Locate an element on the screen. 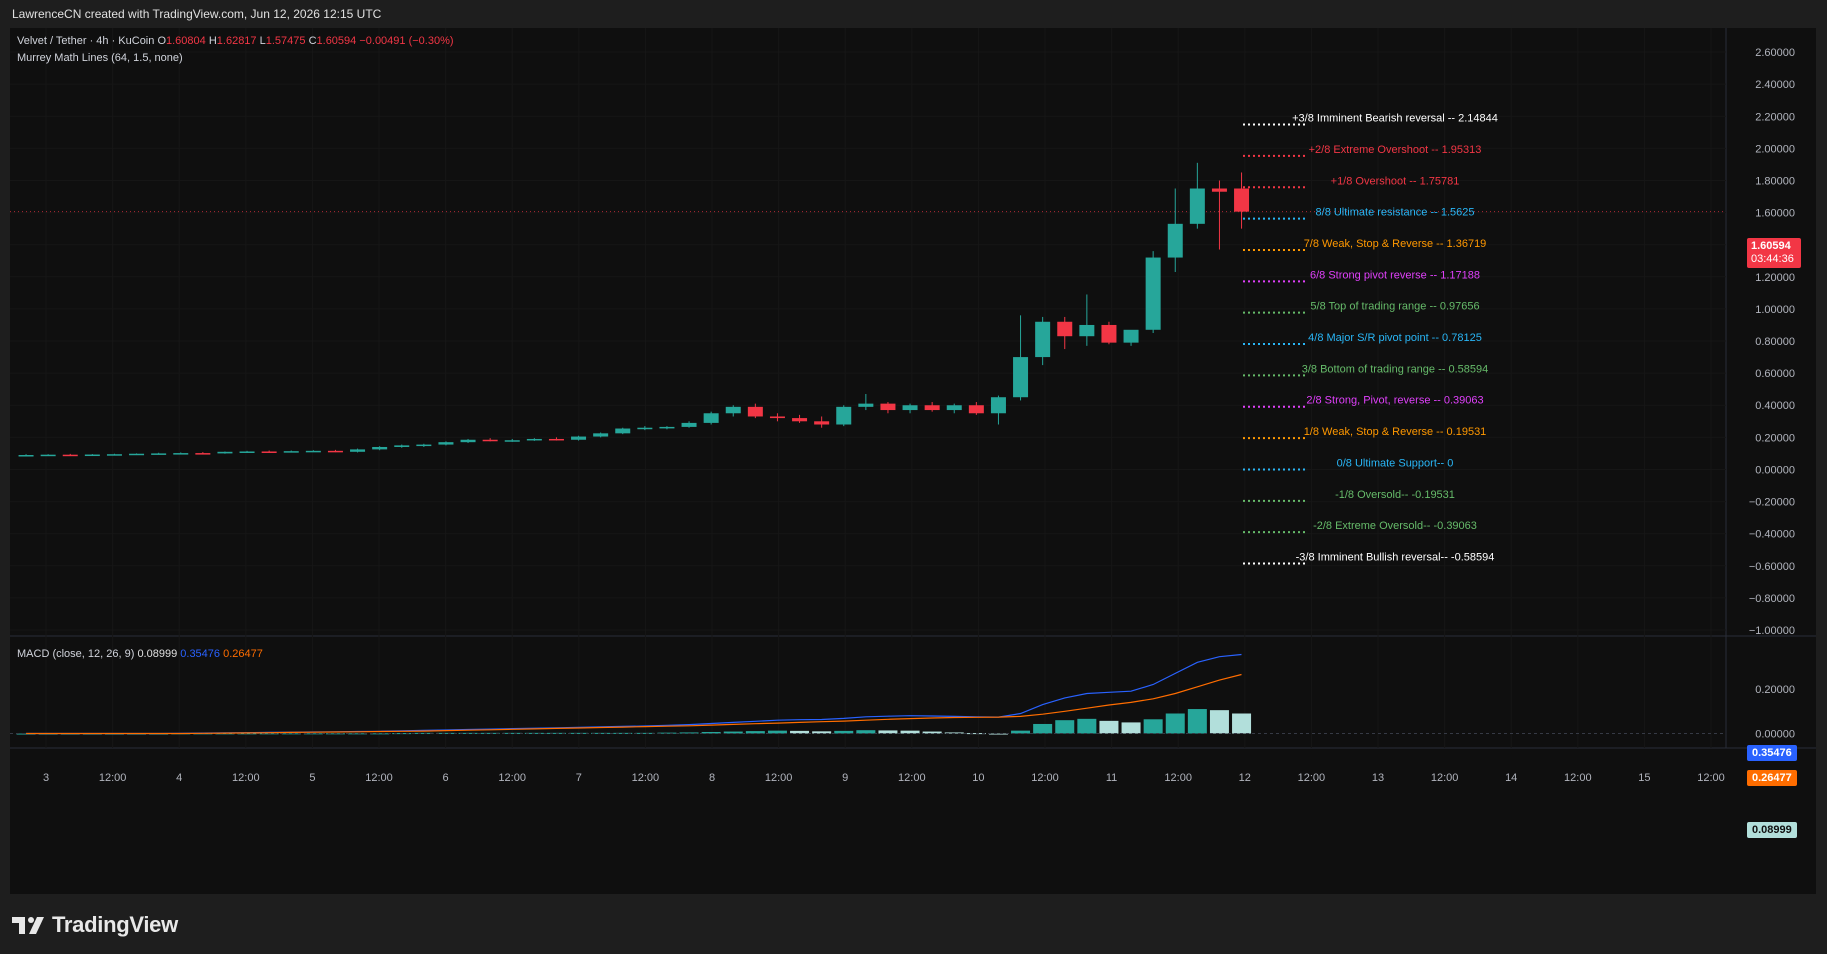  tradingview-logo: TradingView is located at coordinates (95, 925).